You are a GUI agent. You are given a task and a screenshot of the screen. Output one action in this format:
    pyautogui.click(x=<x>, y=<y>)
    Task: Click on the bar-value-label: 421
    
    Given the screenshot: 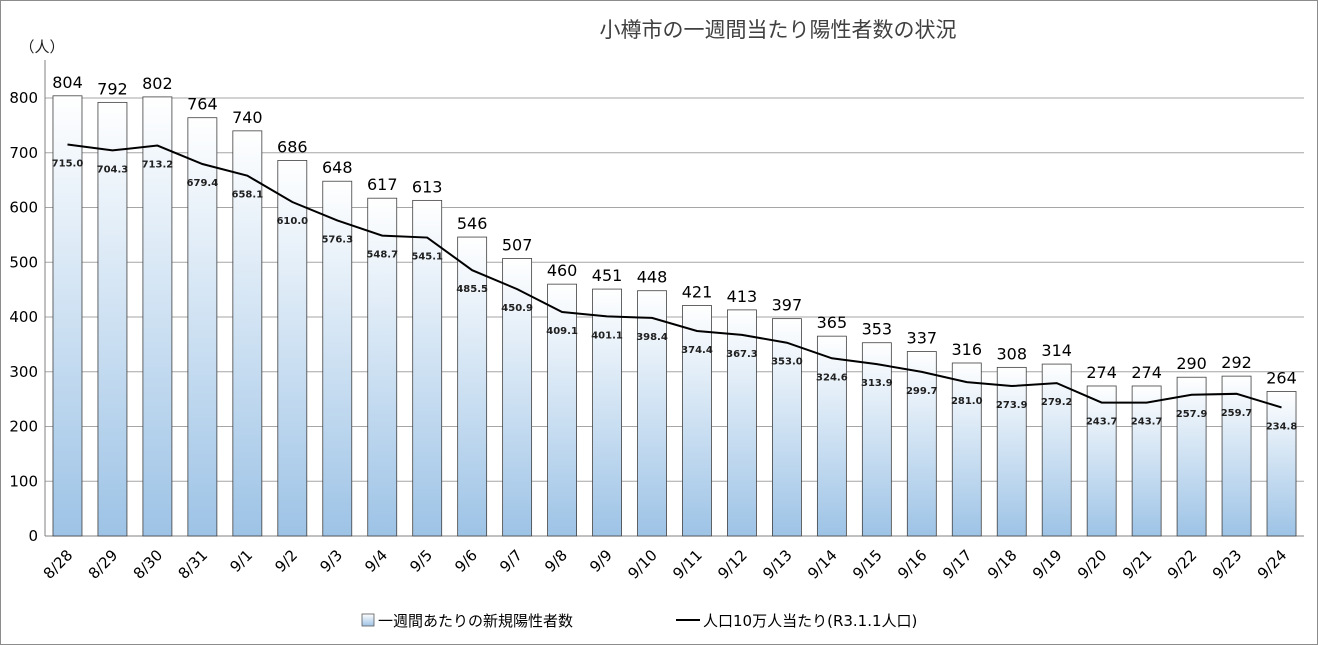 What is the action you would take?
    pyautogui.click(x=697, y=292)
    